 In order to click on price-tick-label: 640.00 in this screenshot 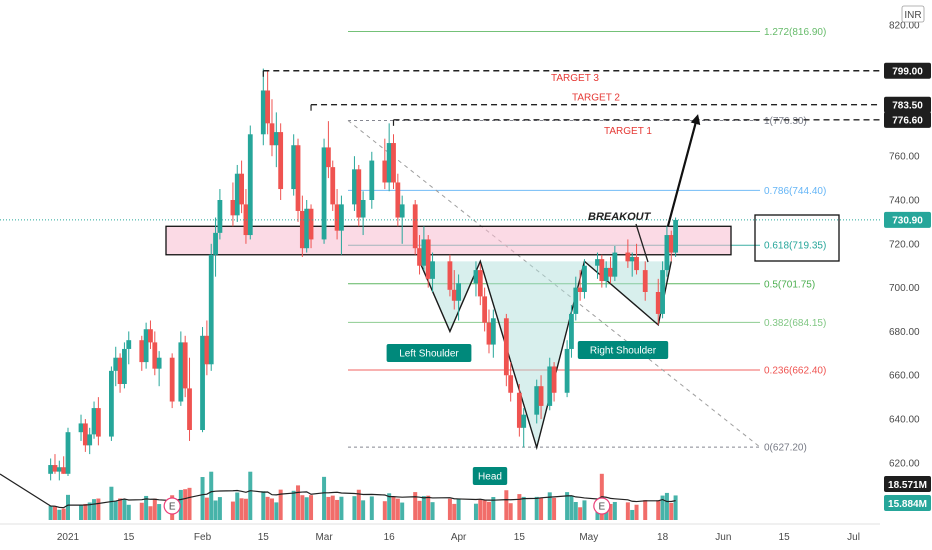, I will do `click(904, 420)`.